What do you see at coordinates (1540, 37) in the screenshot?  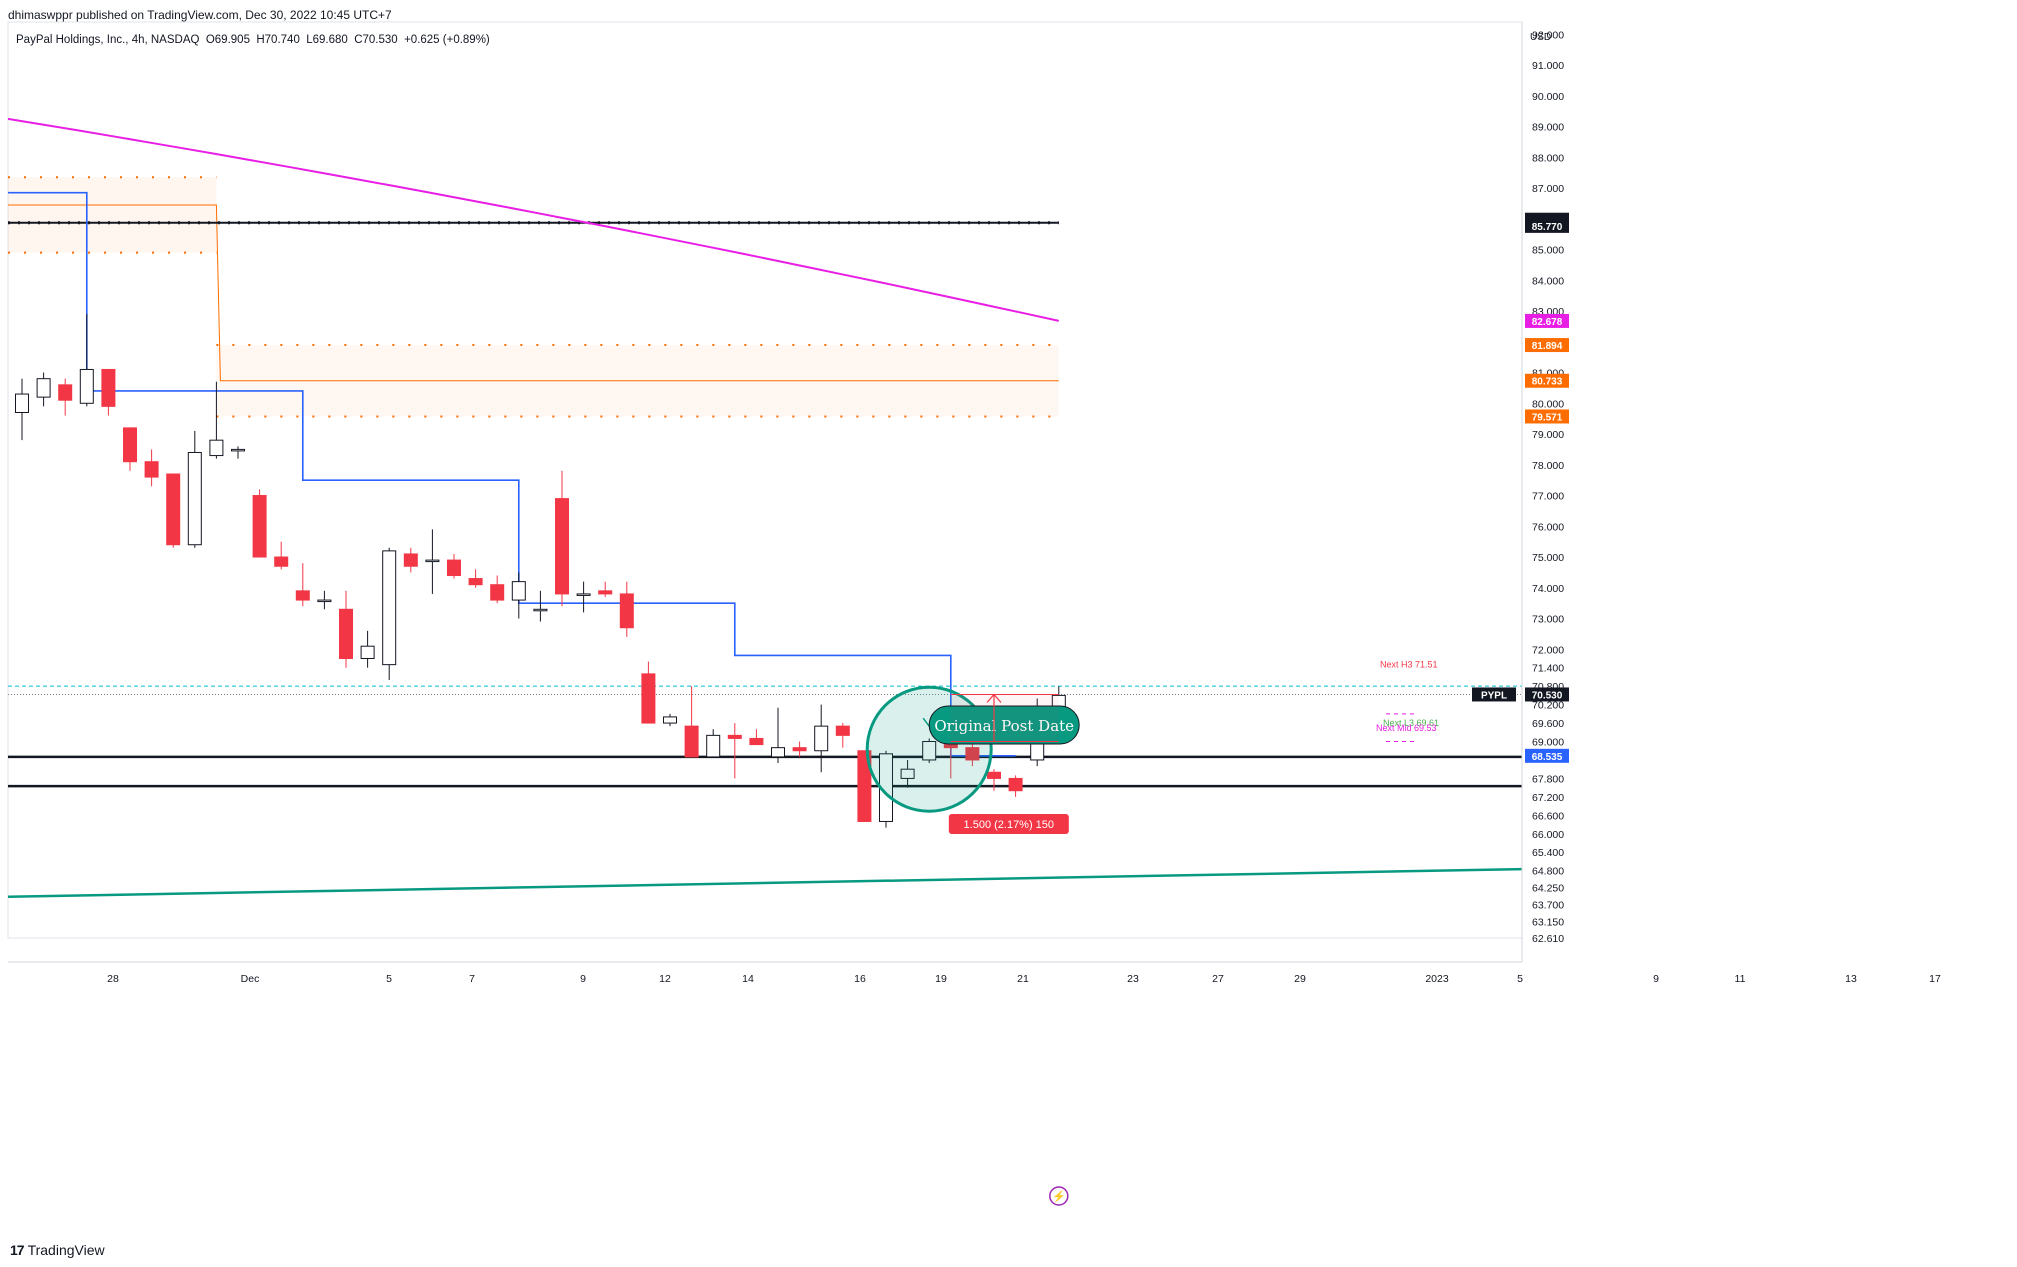 I see `currency-label: USD` at bounding box center [1540, 37].